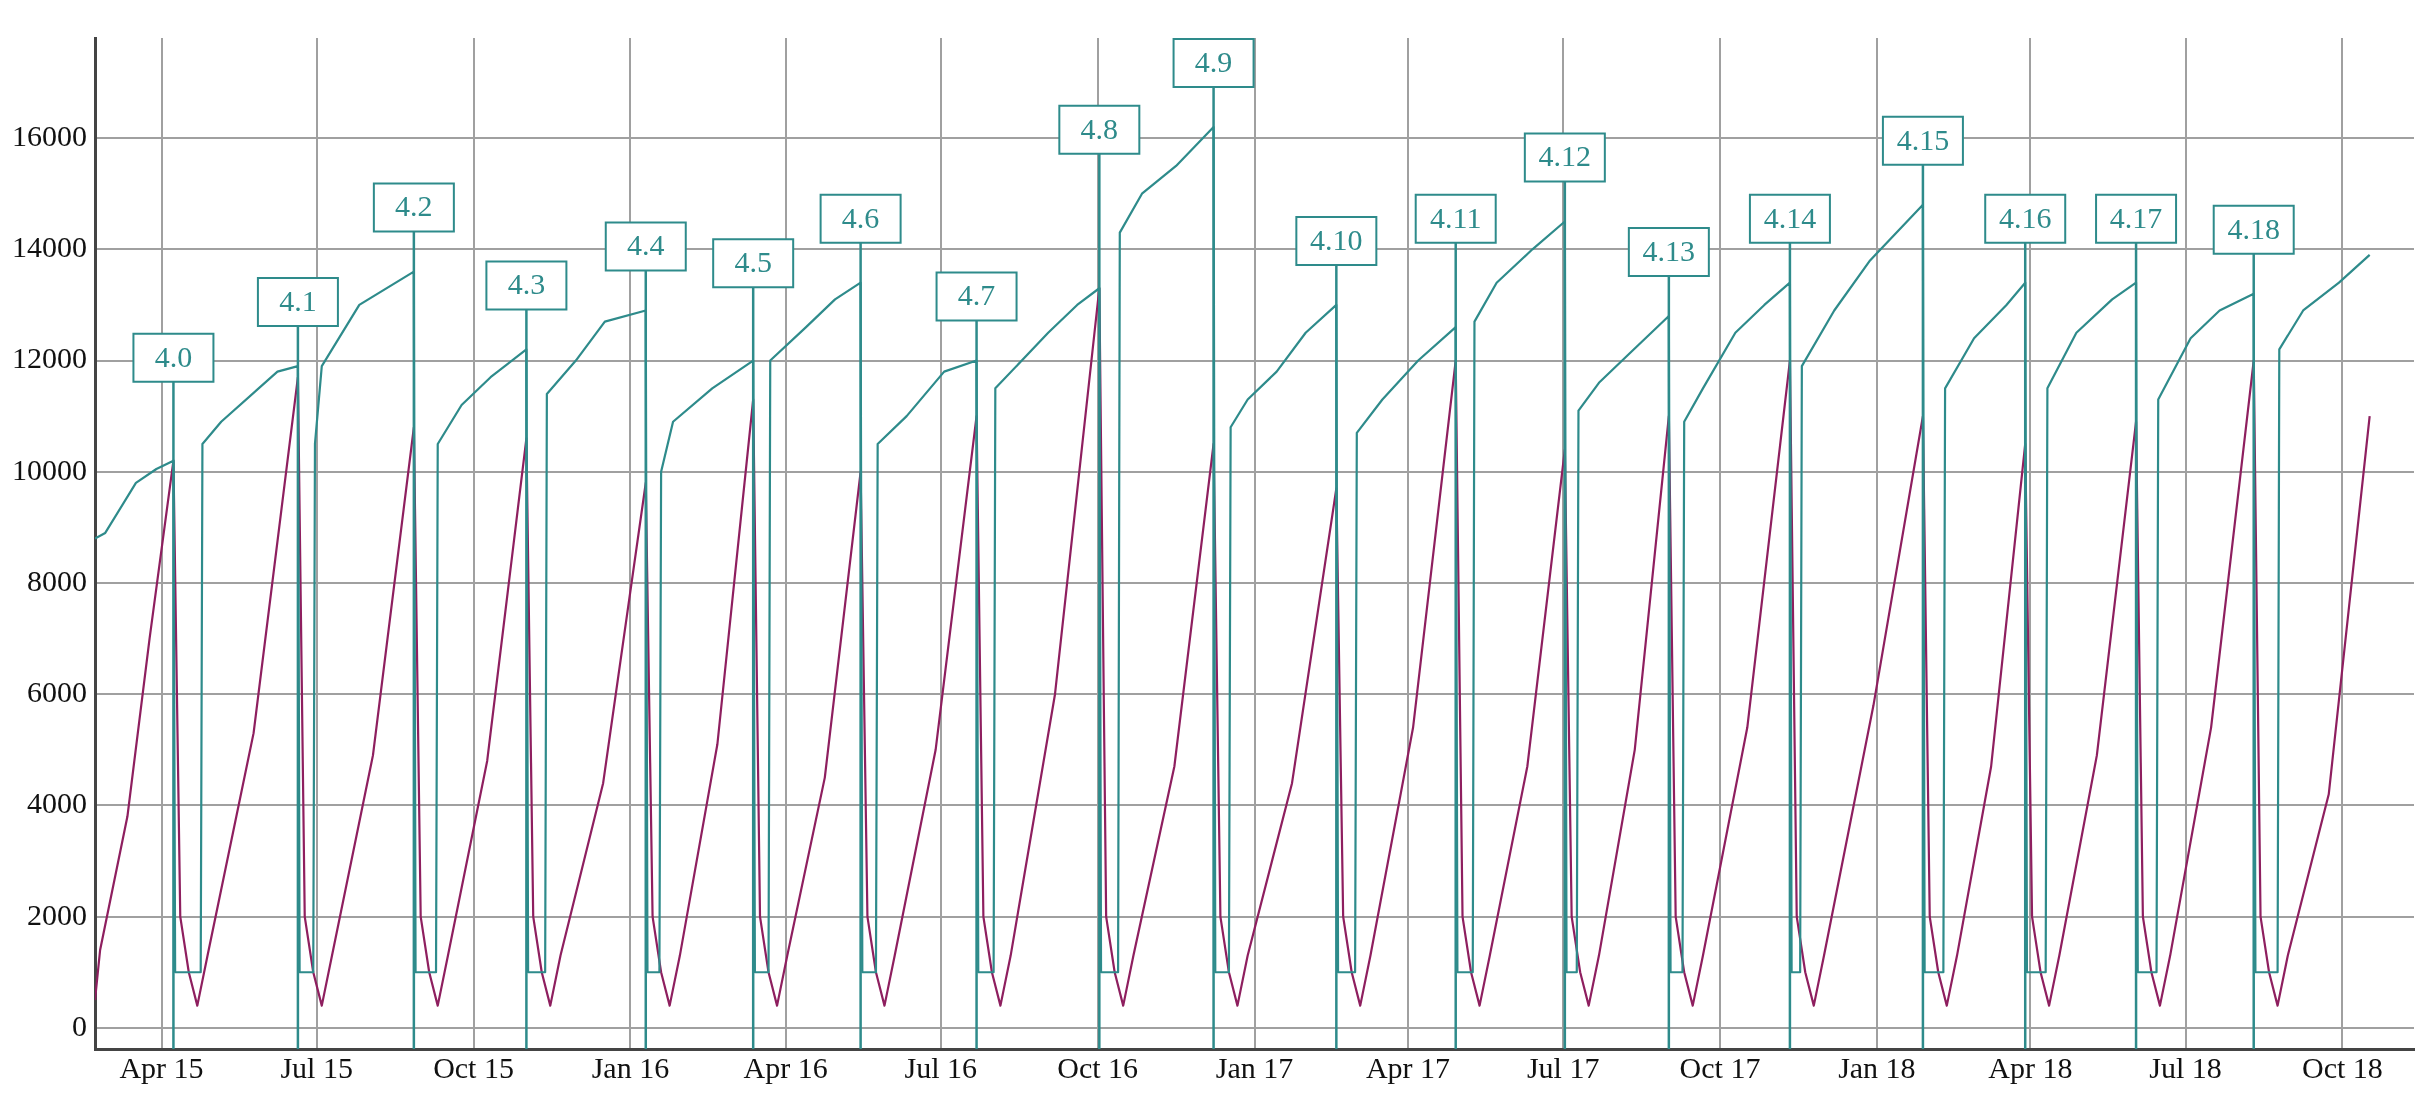 The image size is (2420, 1095). Describe the element at coordinates (473, 1067) in the screenshot. I see `x-tick-label: Oct 15` at that location.